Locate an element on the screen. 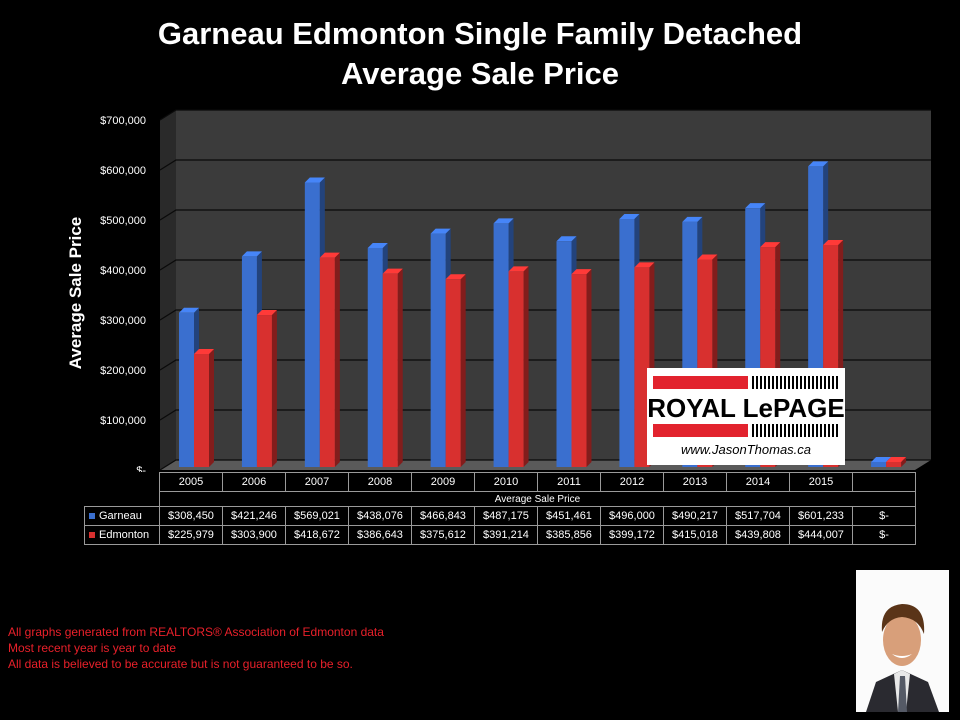  table-cell: $391,214 is located at coordinates (506, 535).